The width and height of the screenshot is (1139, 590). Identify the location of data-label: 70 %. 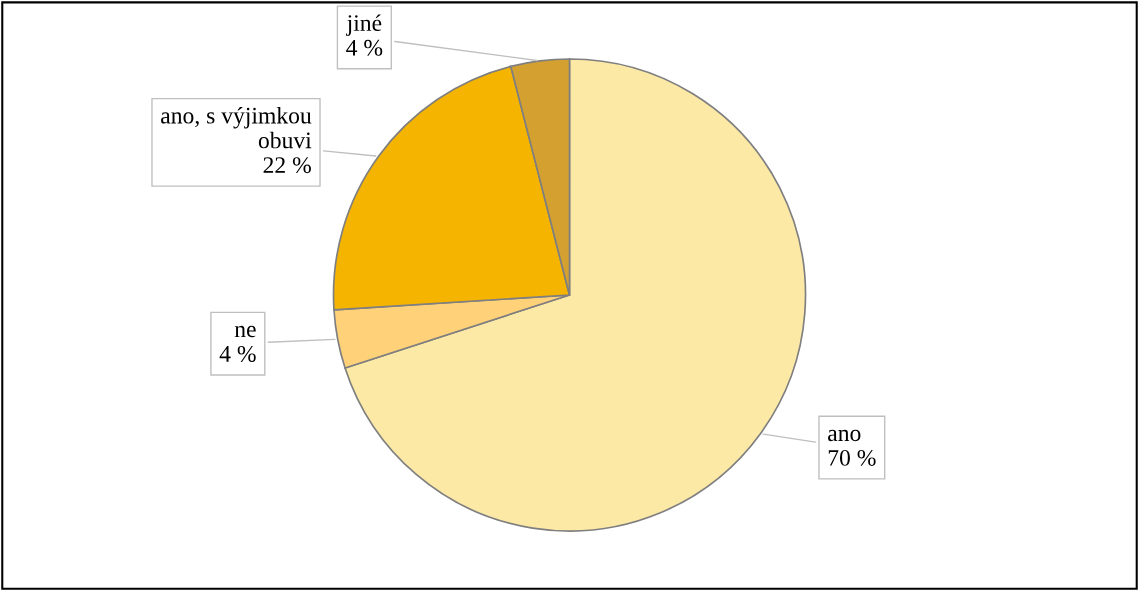
(852, 457).